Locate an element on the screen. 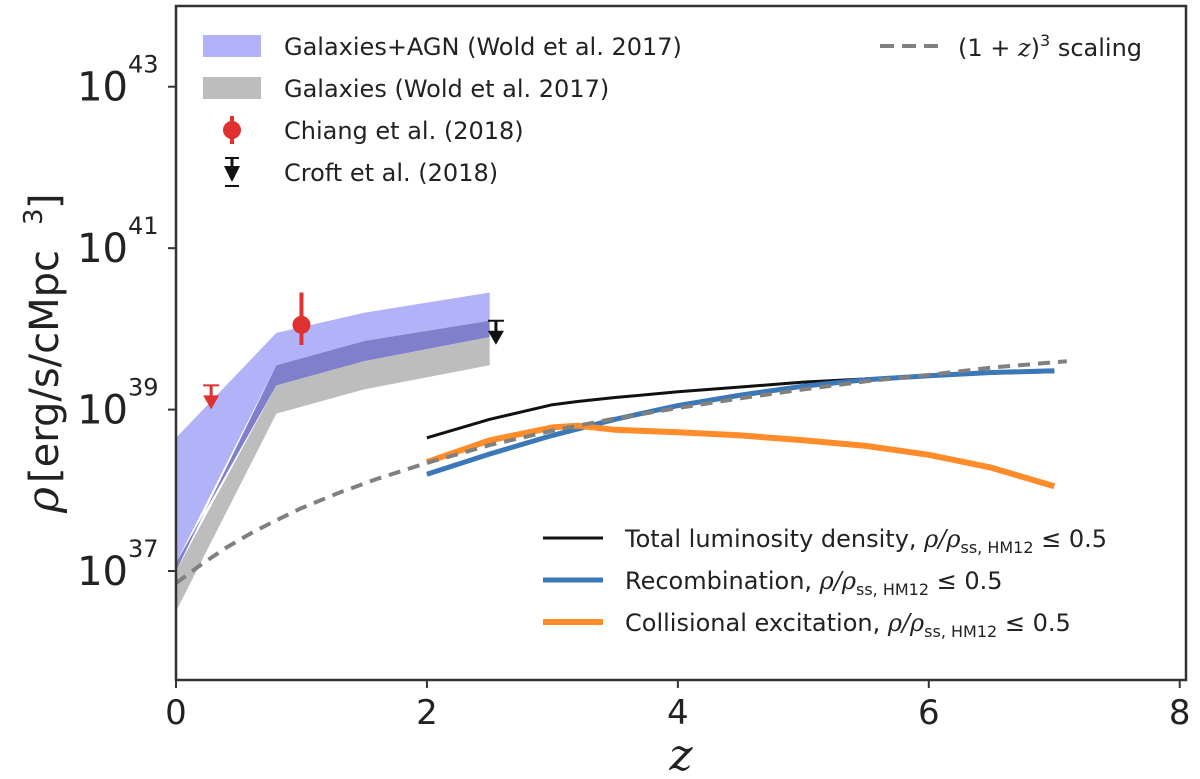  legend-label-2: Chiang et al. (2018) is located at coordinates (404, 131).